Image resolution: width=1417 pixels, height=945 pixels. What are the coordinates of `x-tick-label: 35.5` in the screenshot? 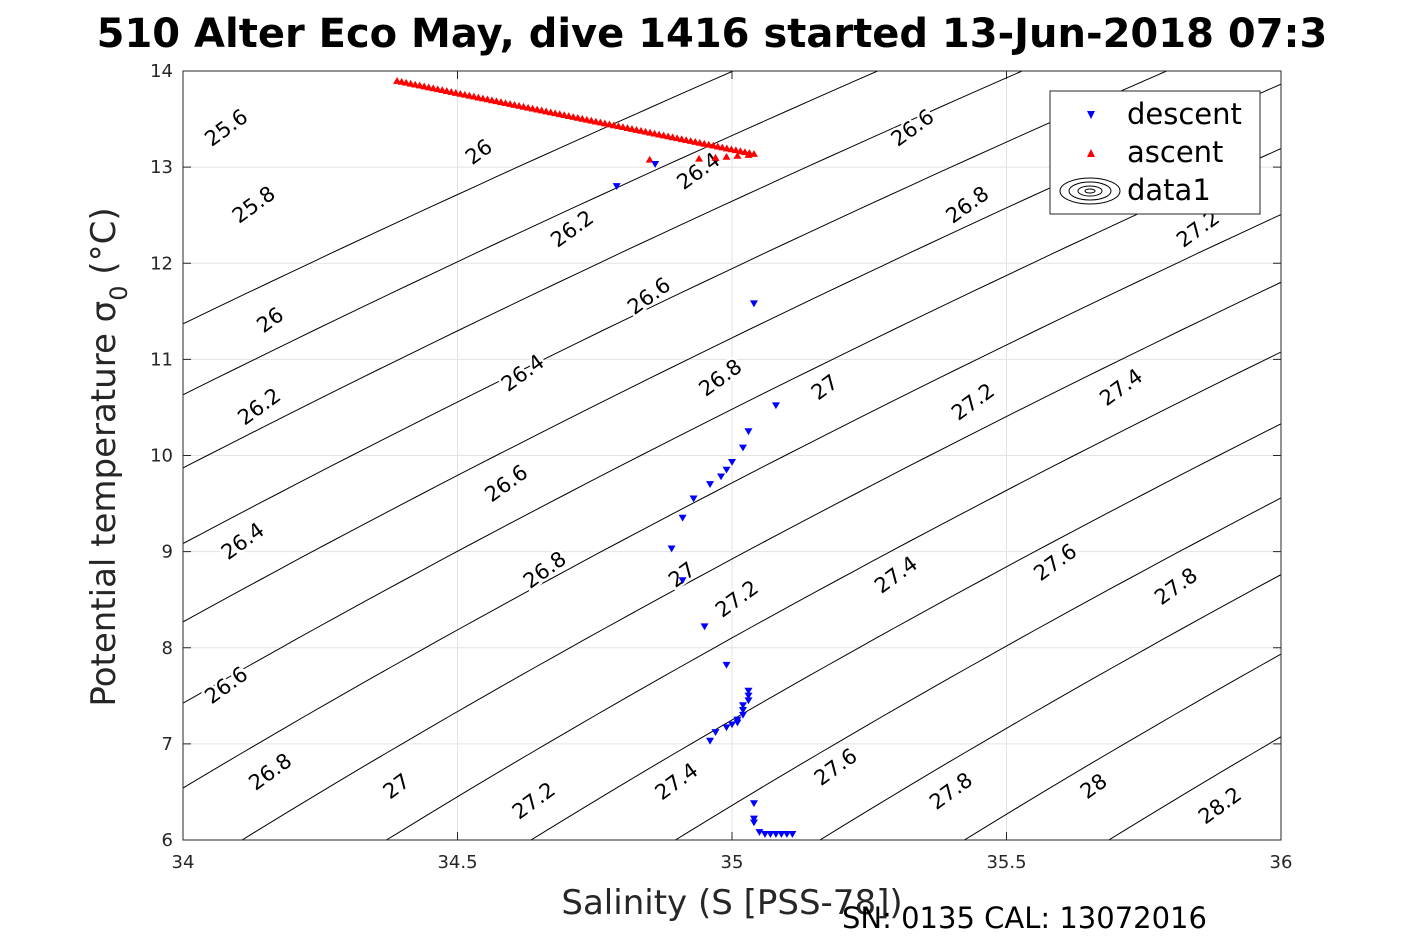 It's located at (1006, 862).